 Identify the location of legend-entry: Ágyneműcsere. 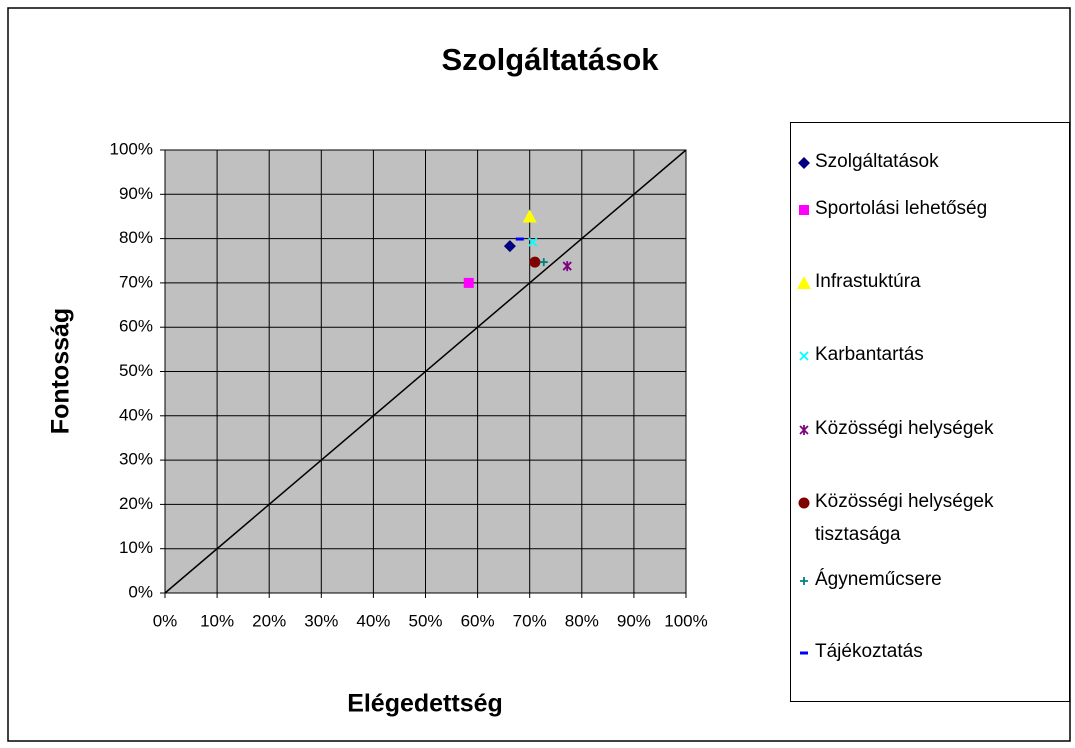
(932, 579).